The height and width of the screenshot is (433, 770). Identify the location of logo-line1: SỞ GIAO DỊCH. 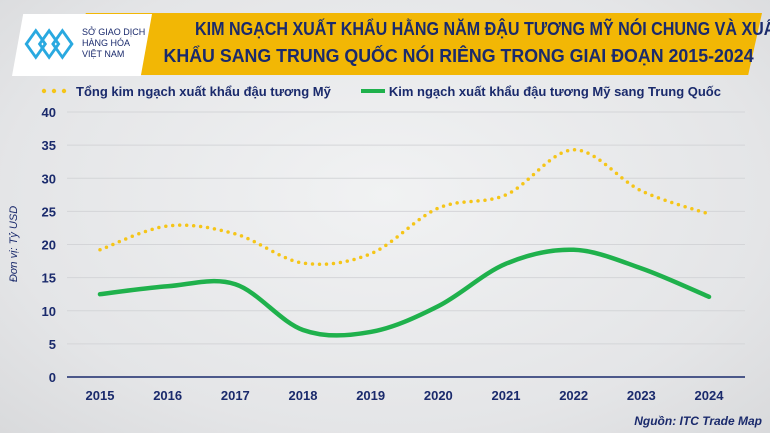
(114, 32).